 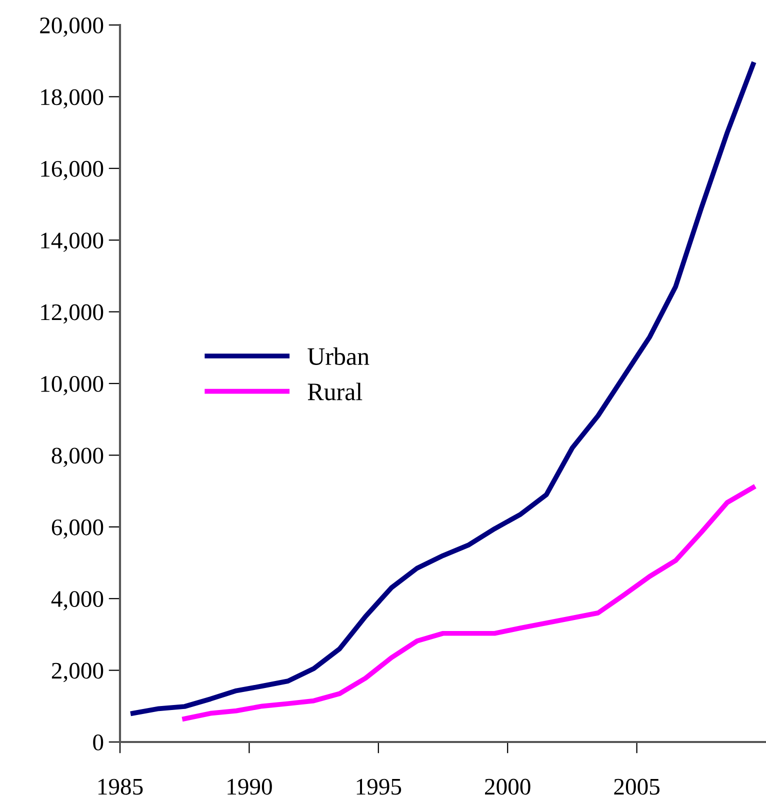 What do you see at coordinates (98, 742) in the screenshot?
I see `y-tick-label: 0` at bounding box center [98, 742].